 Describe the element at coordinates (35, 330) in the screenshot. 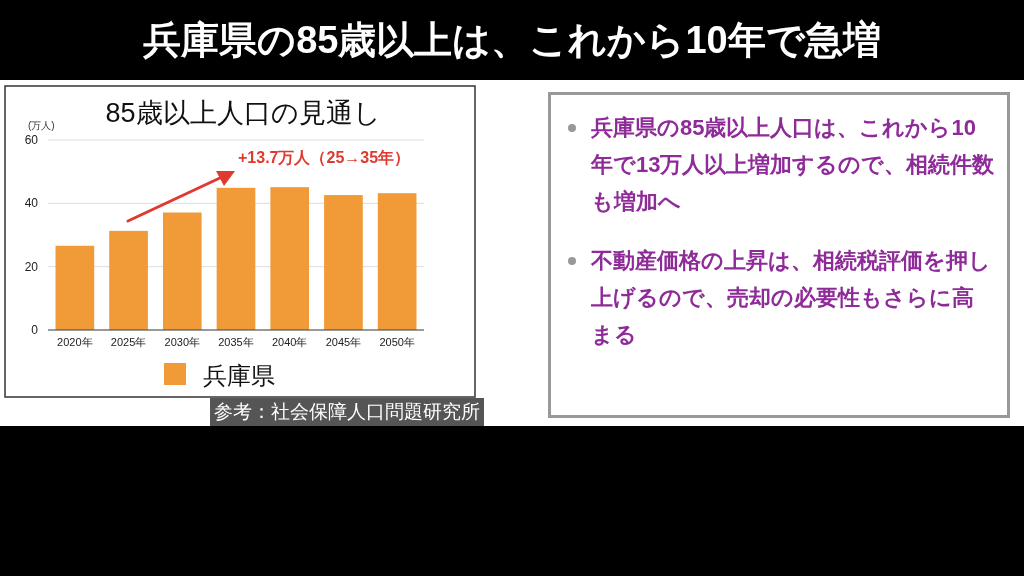

I see `y-tick-label: 0` at that location.